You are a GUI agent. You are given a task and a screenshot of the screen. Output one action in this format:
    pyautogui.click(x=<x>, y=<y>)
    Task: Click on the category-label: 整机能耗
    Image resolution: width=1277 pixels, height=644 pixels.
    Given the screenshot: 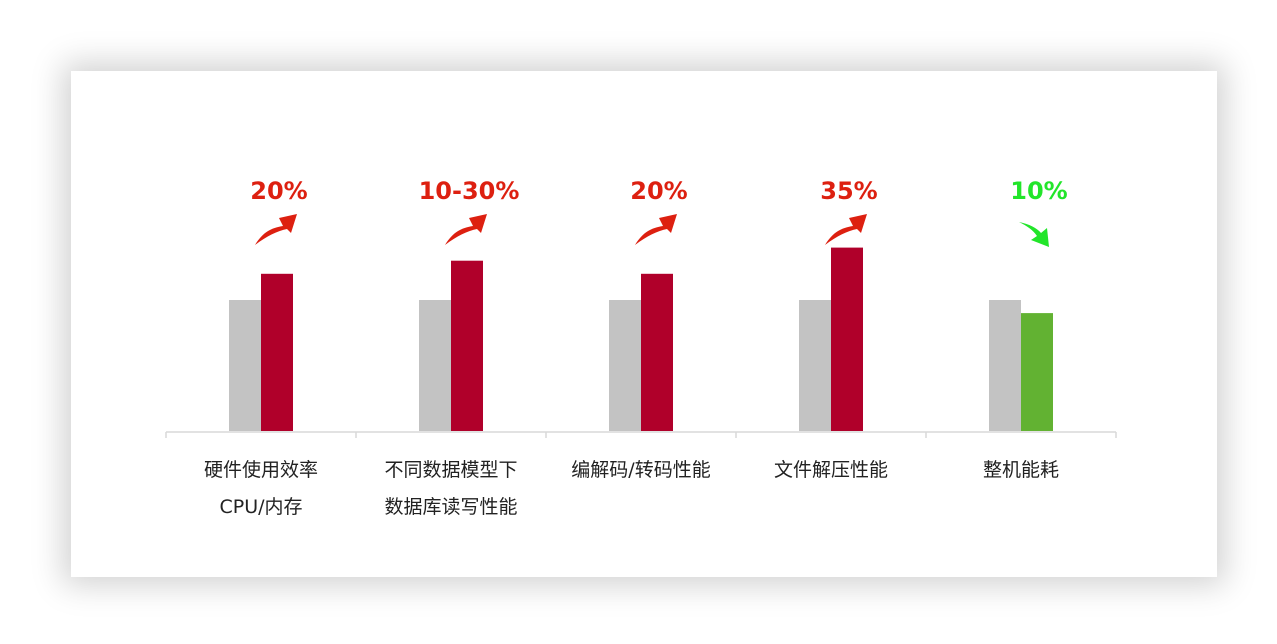 What is the action you would take?
    pyautogui.click(x=1021, y=470)
    